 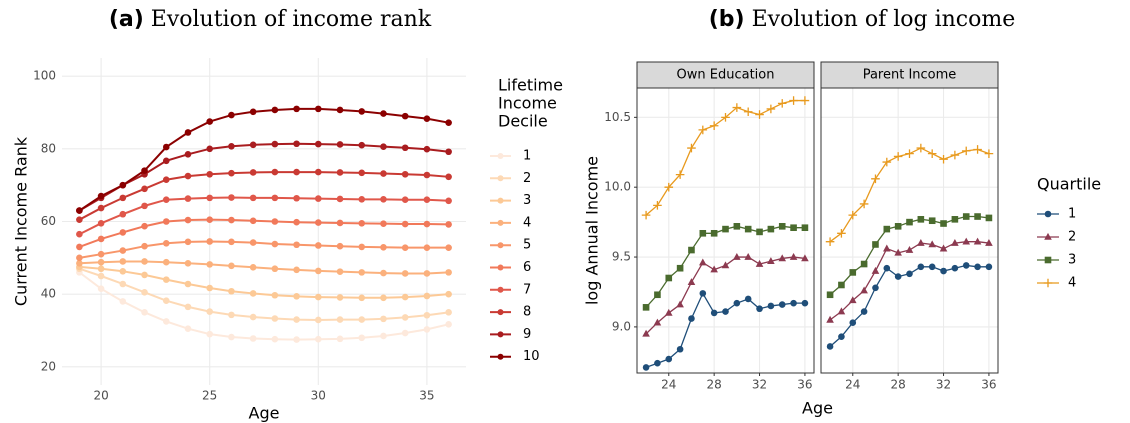 I want to click on y-axis-title: Current Income Rank, so click(x=21, y=221).